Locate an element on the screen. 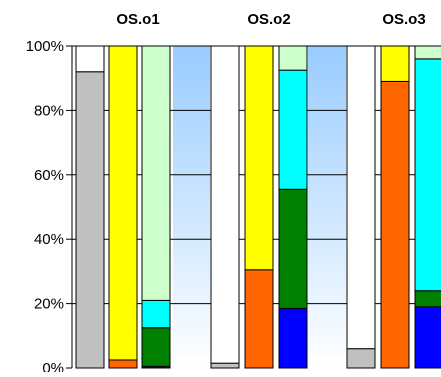 This screenshot has width=441, height=377. y-tick-label: 20% is located at coordinates (49, 304).